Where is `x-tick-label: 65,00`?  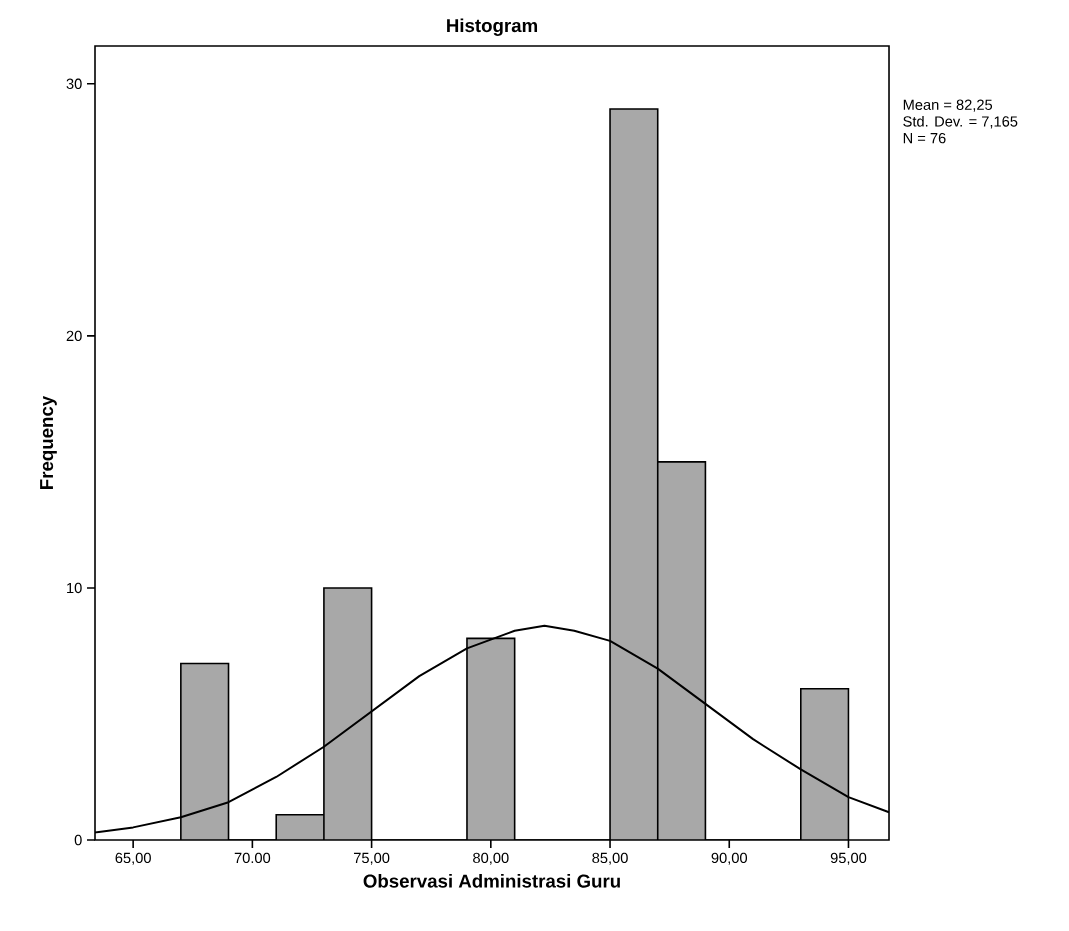 x-tick-label: 65,00 is located at coordinates (133, 858).